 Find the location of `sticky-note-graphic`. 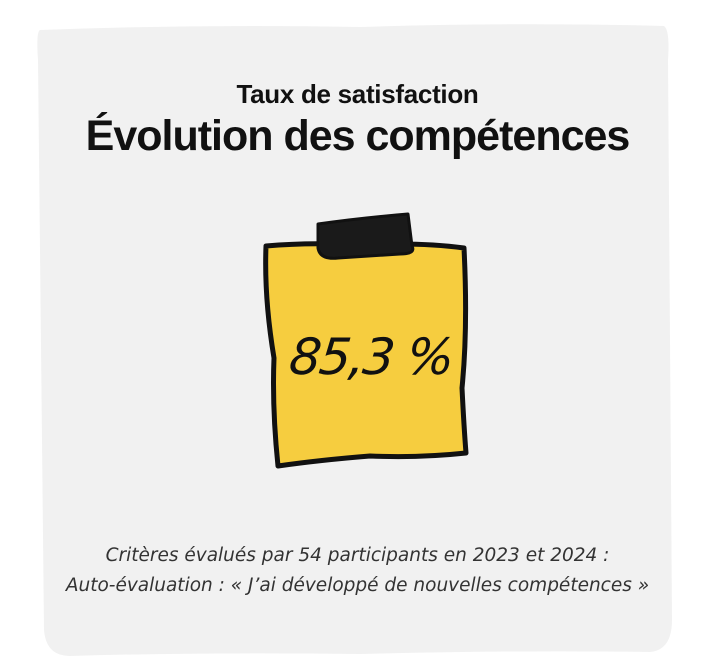

sticky-note-graphic is located at coordinates (366, 340).